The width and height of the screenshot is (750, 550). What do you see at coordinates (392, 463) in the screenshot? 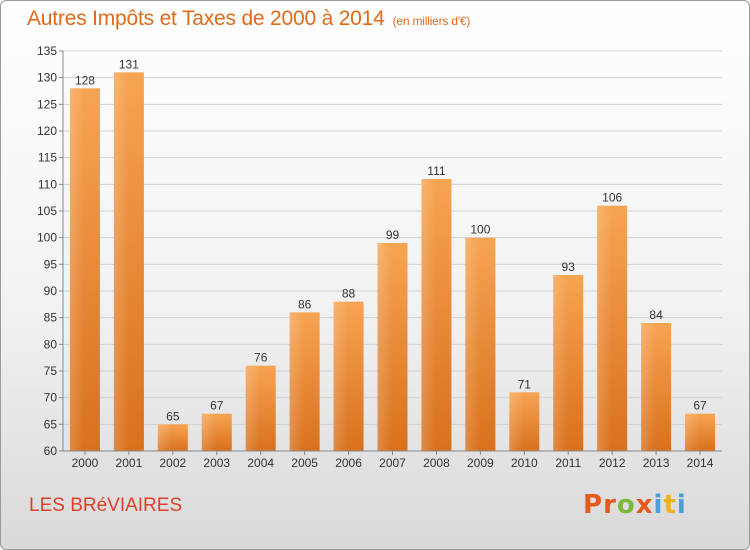
I see `x-tick-label: 2007` at bounding box center [392, 463].